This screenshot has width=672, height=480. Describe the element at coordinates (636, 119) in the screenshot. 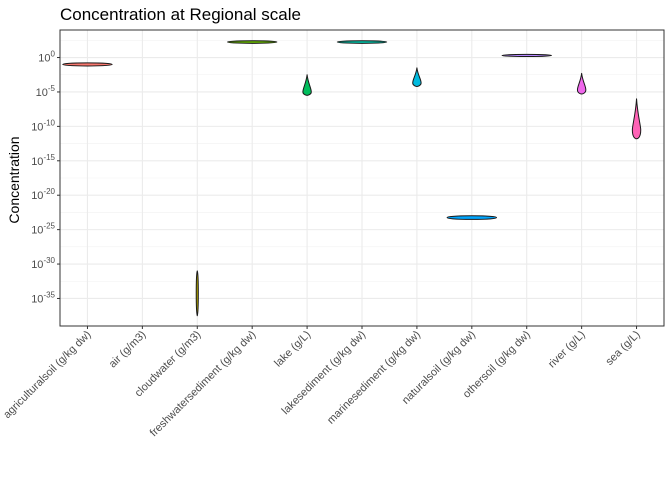

I see `violin-sea` at that location.